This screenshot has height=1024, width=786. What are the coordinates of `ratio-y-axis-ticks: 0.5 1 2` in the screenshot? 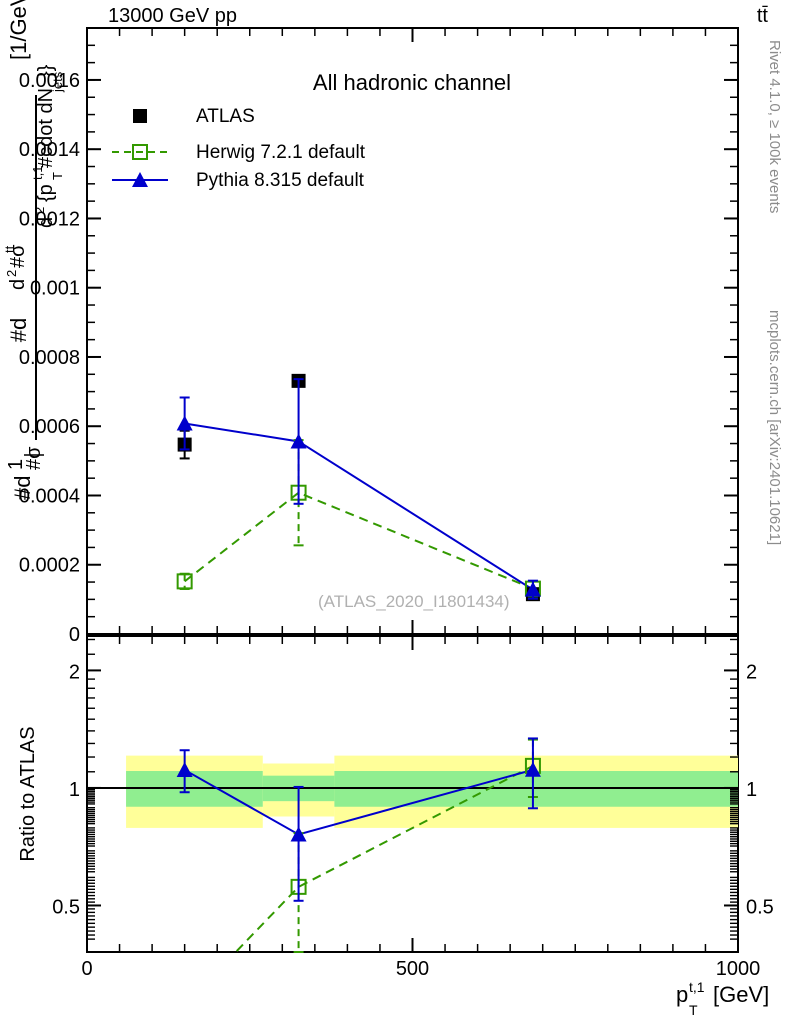 It's located at (76, 789).